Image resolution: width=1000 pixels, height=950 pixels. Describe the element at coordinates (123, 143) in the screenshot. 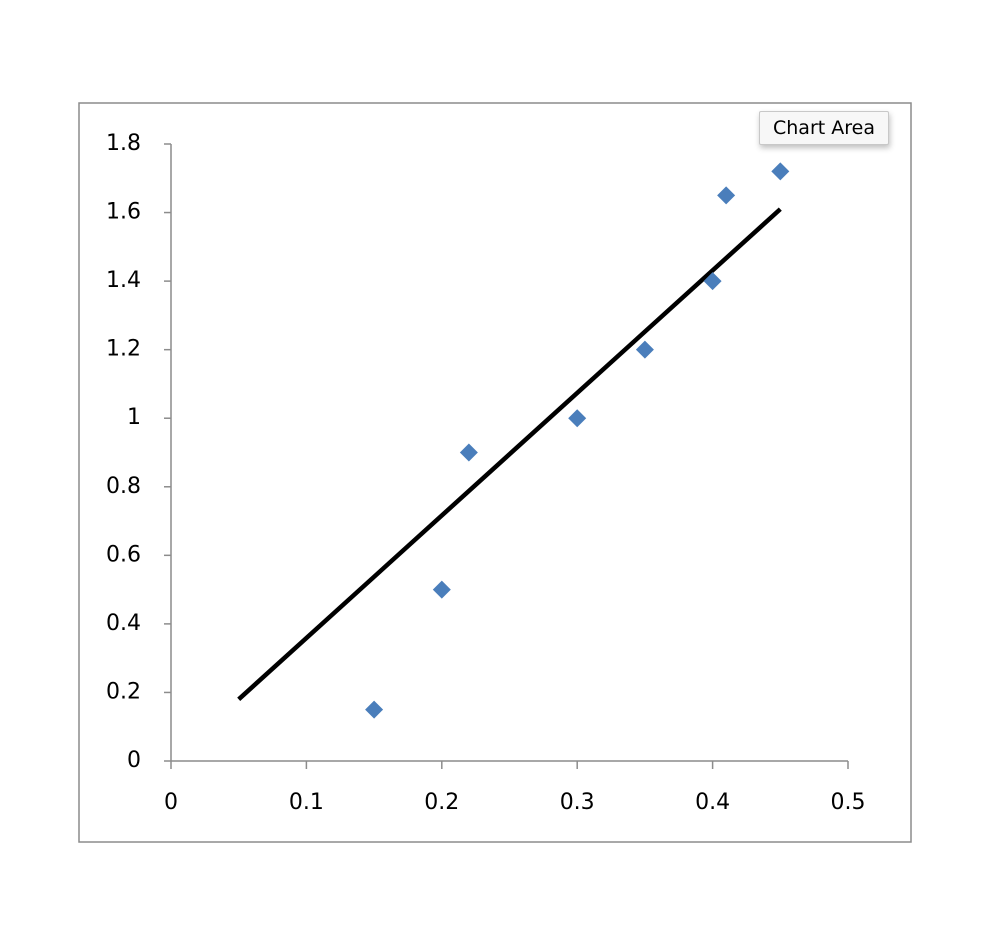

I see `y-tick-label: 1.8` at that location.